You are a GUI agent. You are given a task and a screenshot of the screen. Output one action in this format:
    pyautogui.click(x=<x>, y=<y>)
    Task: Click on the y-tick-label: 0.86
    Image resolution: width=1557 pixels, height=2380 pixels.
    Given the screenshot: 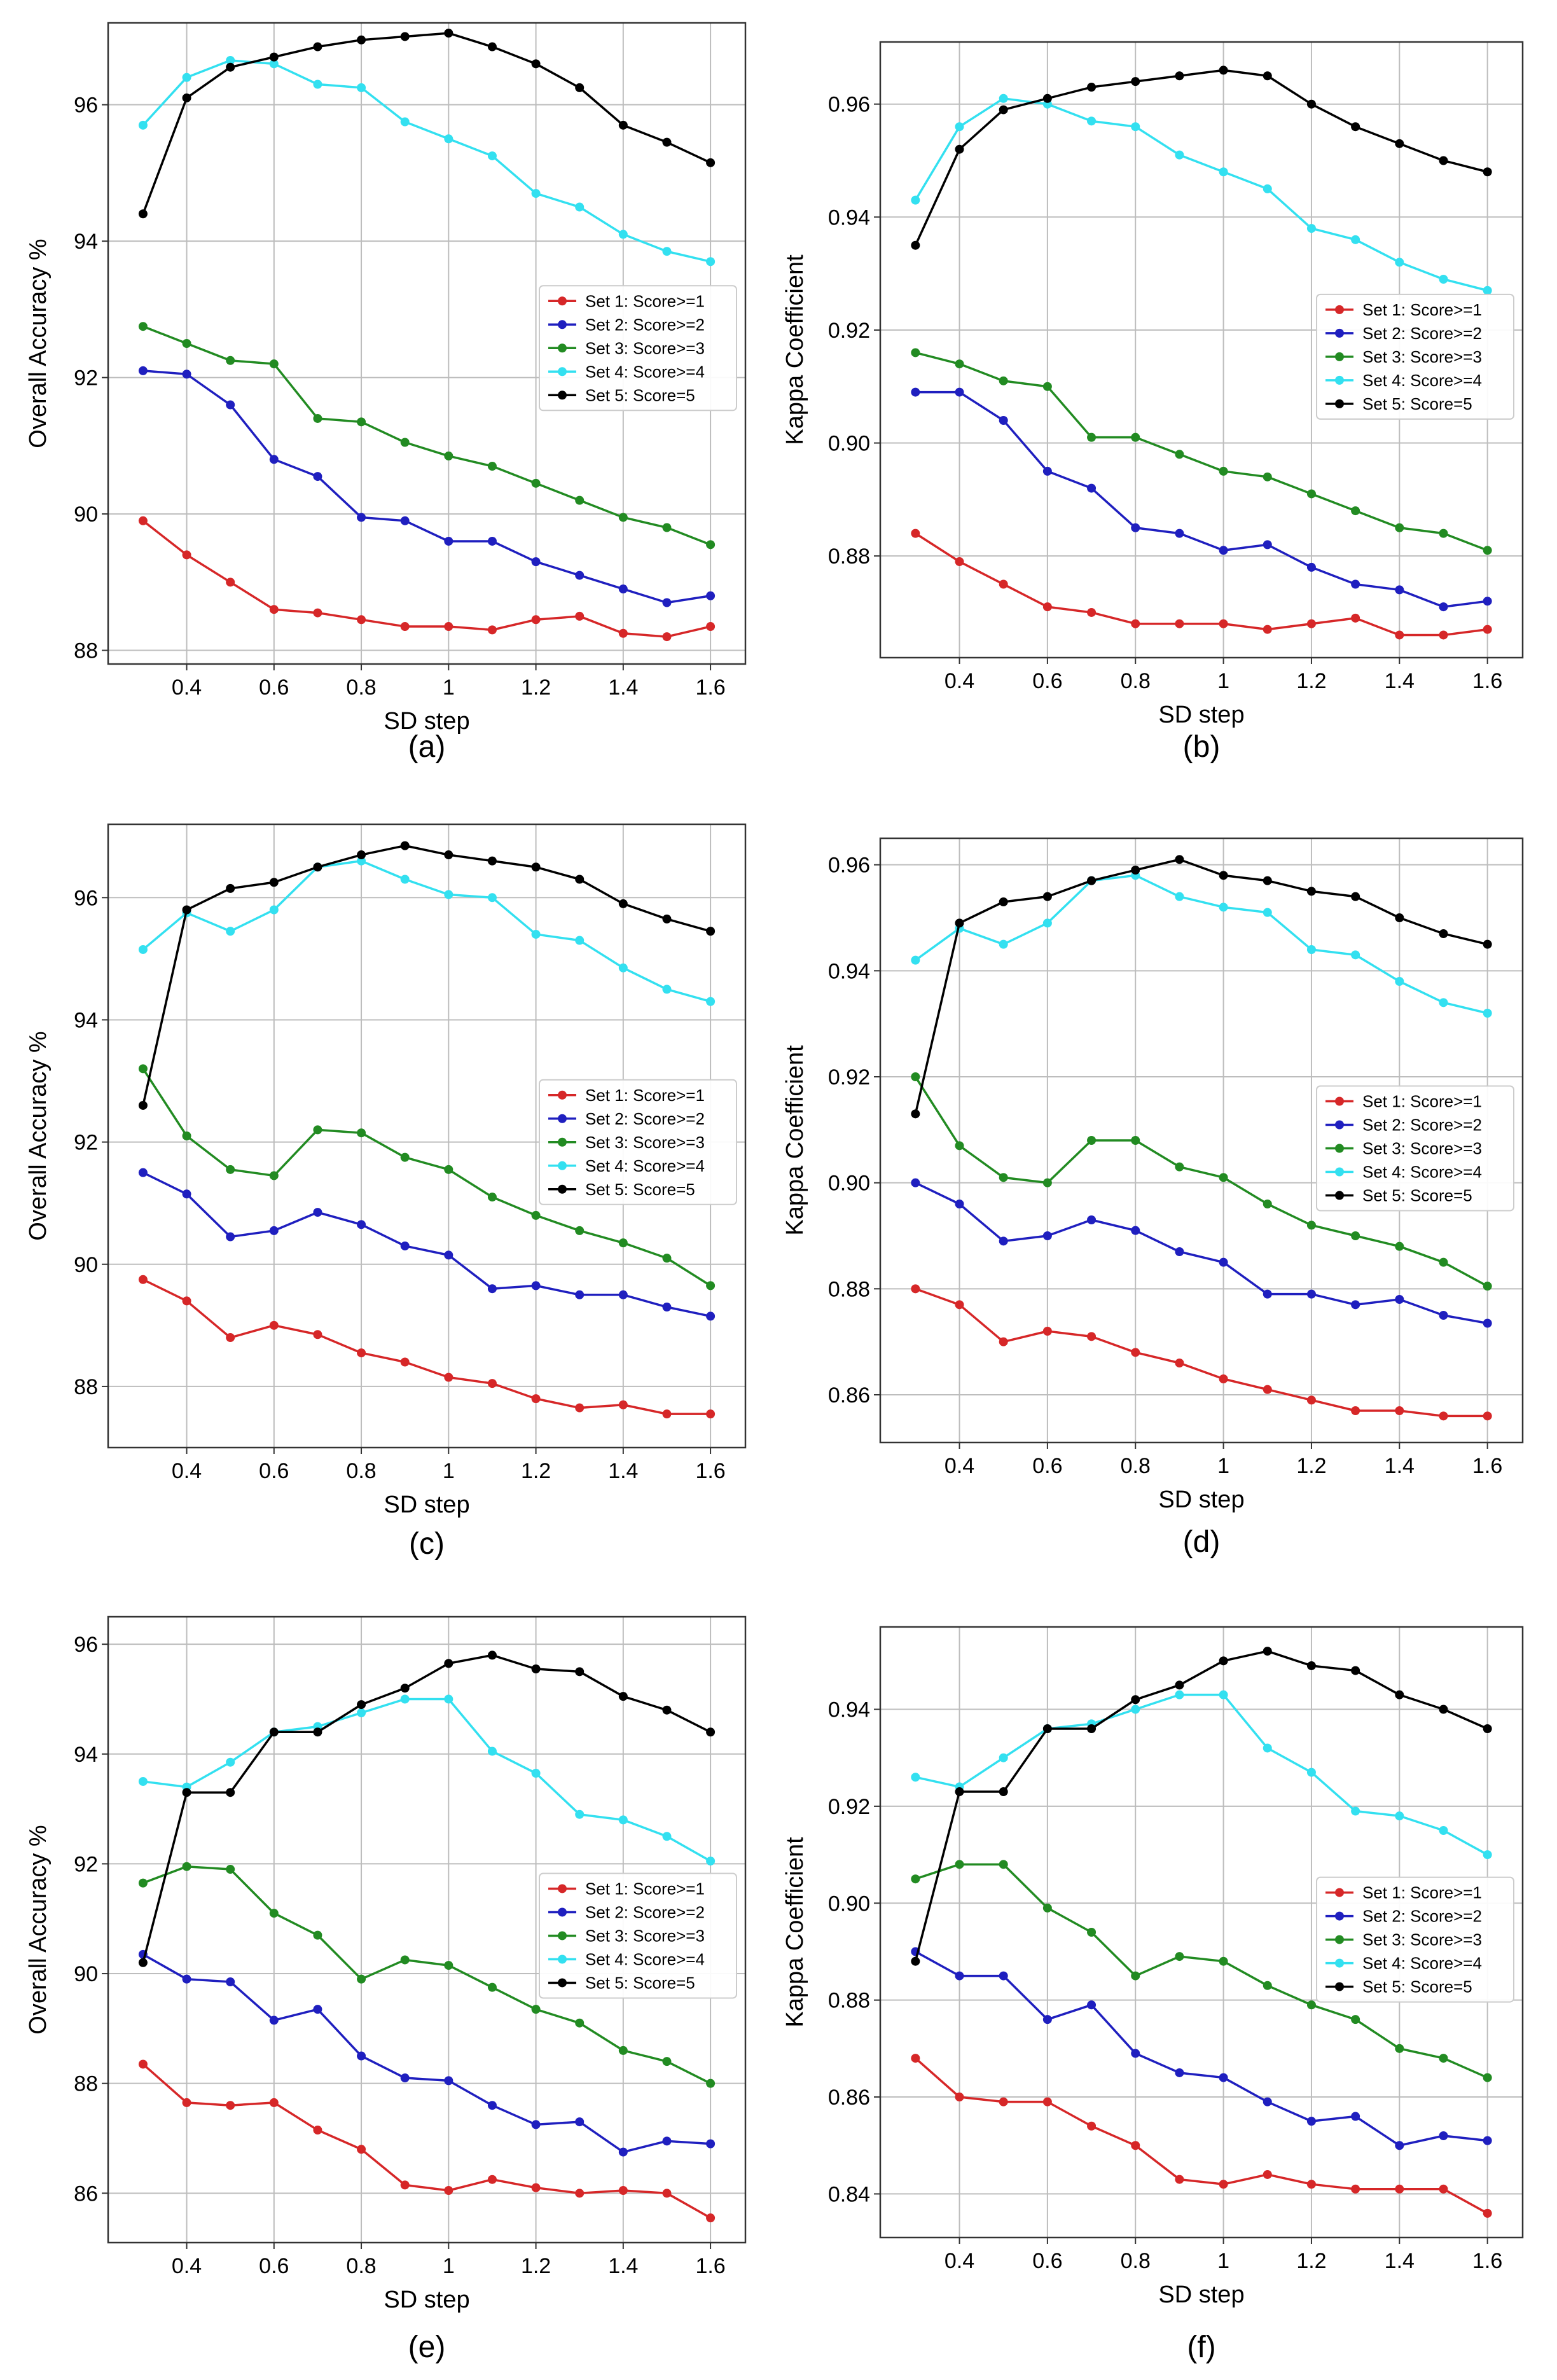 What is the action you would take?
    pyautogui.click(x=849, y=1395)
    